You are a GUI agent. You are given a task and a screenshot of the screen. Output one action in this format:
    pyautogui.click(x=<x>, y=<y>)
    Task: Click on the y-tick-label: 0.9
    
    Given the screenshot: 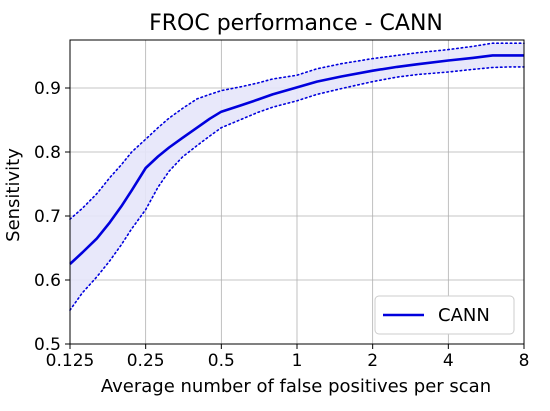 What is the action you would take?
    pyautogui.click(x=47, y=89)
    